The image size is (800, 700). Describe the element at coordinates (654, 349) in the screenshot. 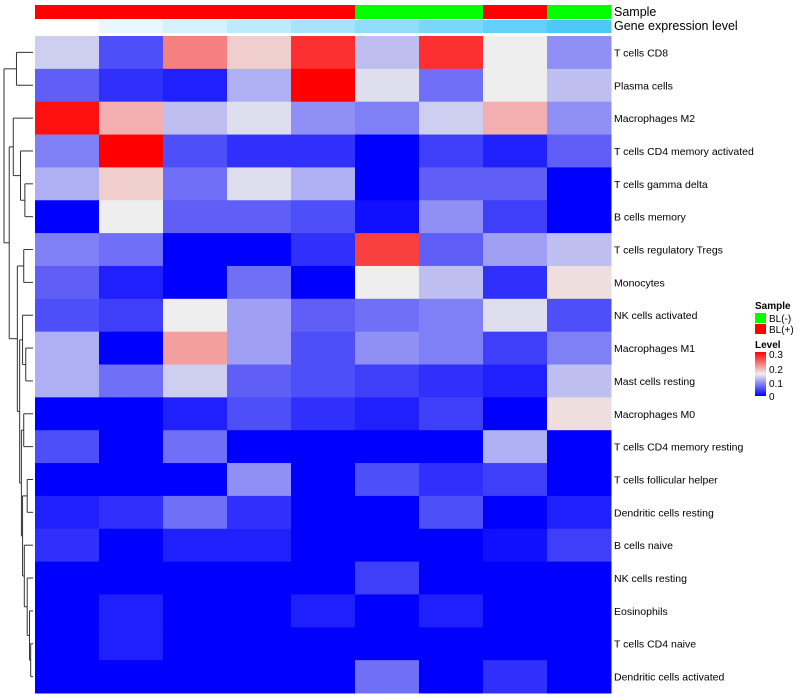

I see `row-label: Macrophages M1` at that location.